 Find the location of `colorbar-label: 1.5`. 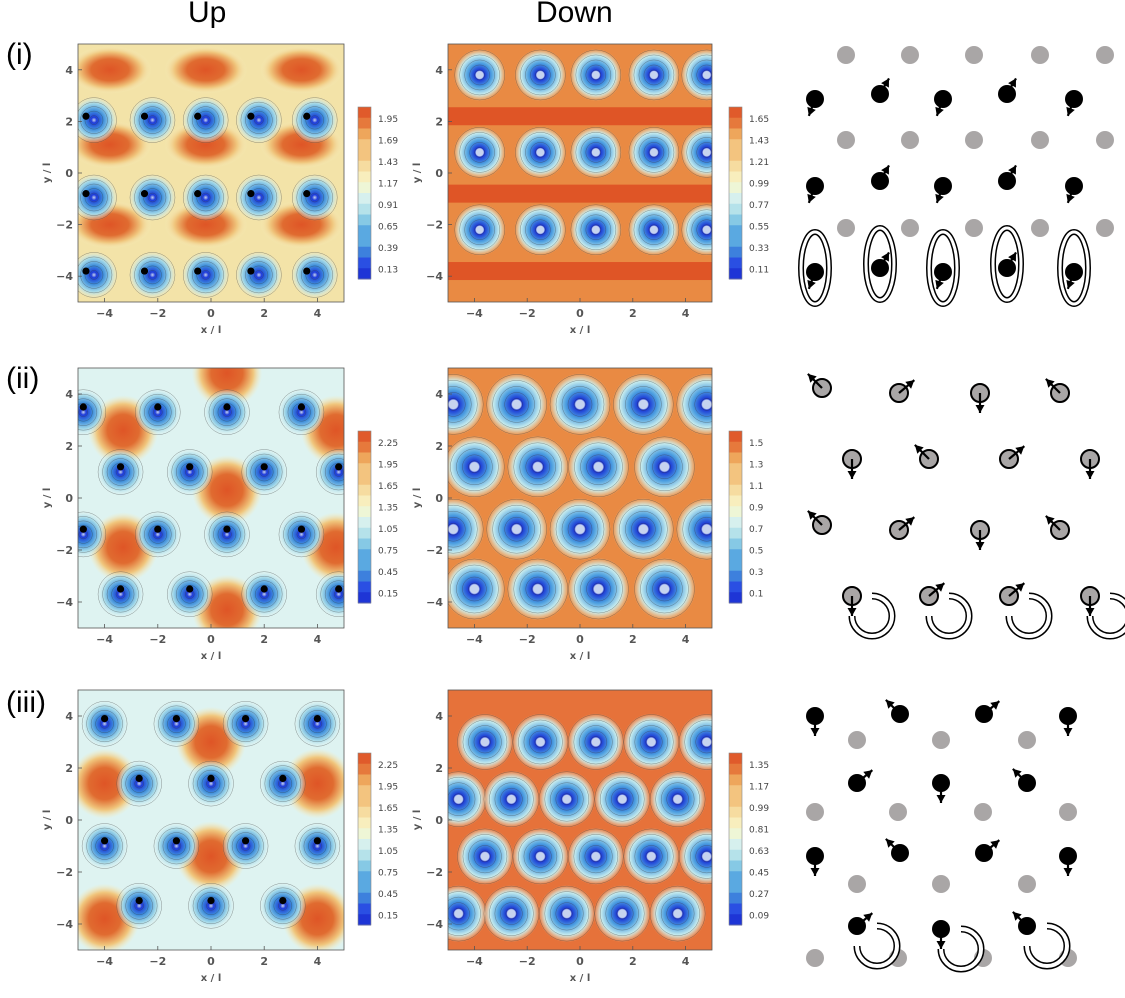

colorbar-label: 1.5 is located at coordinates (756, 444).